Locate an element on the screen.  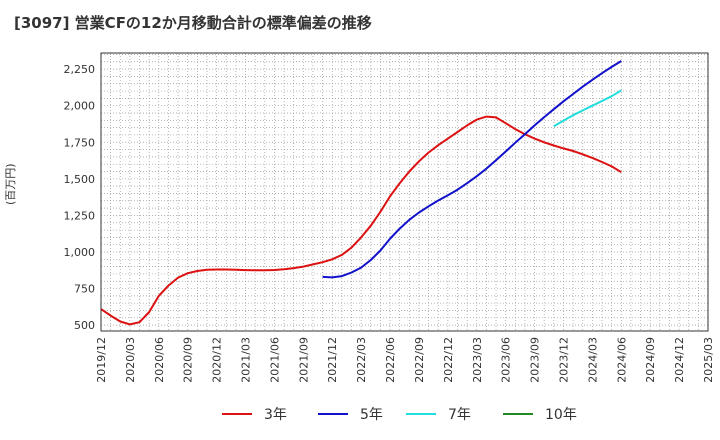
x-tick-label: 2022/03 is located at coordinates (361, 360).